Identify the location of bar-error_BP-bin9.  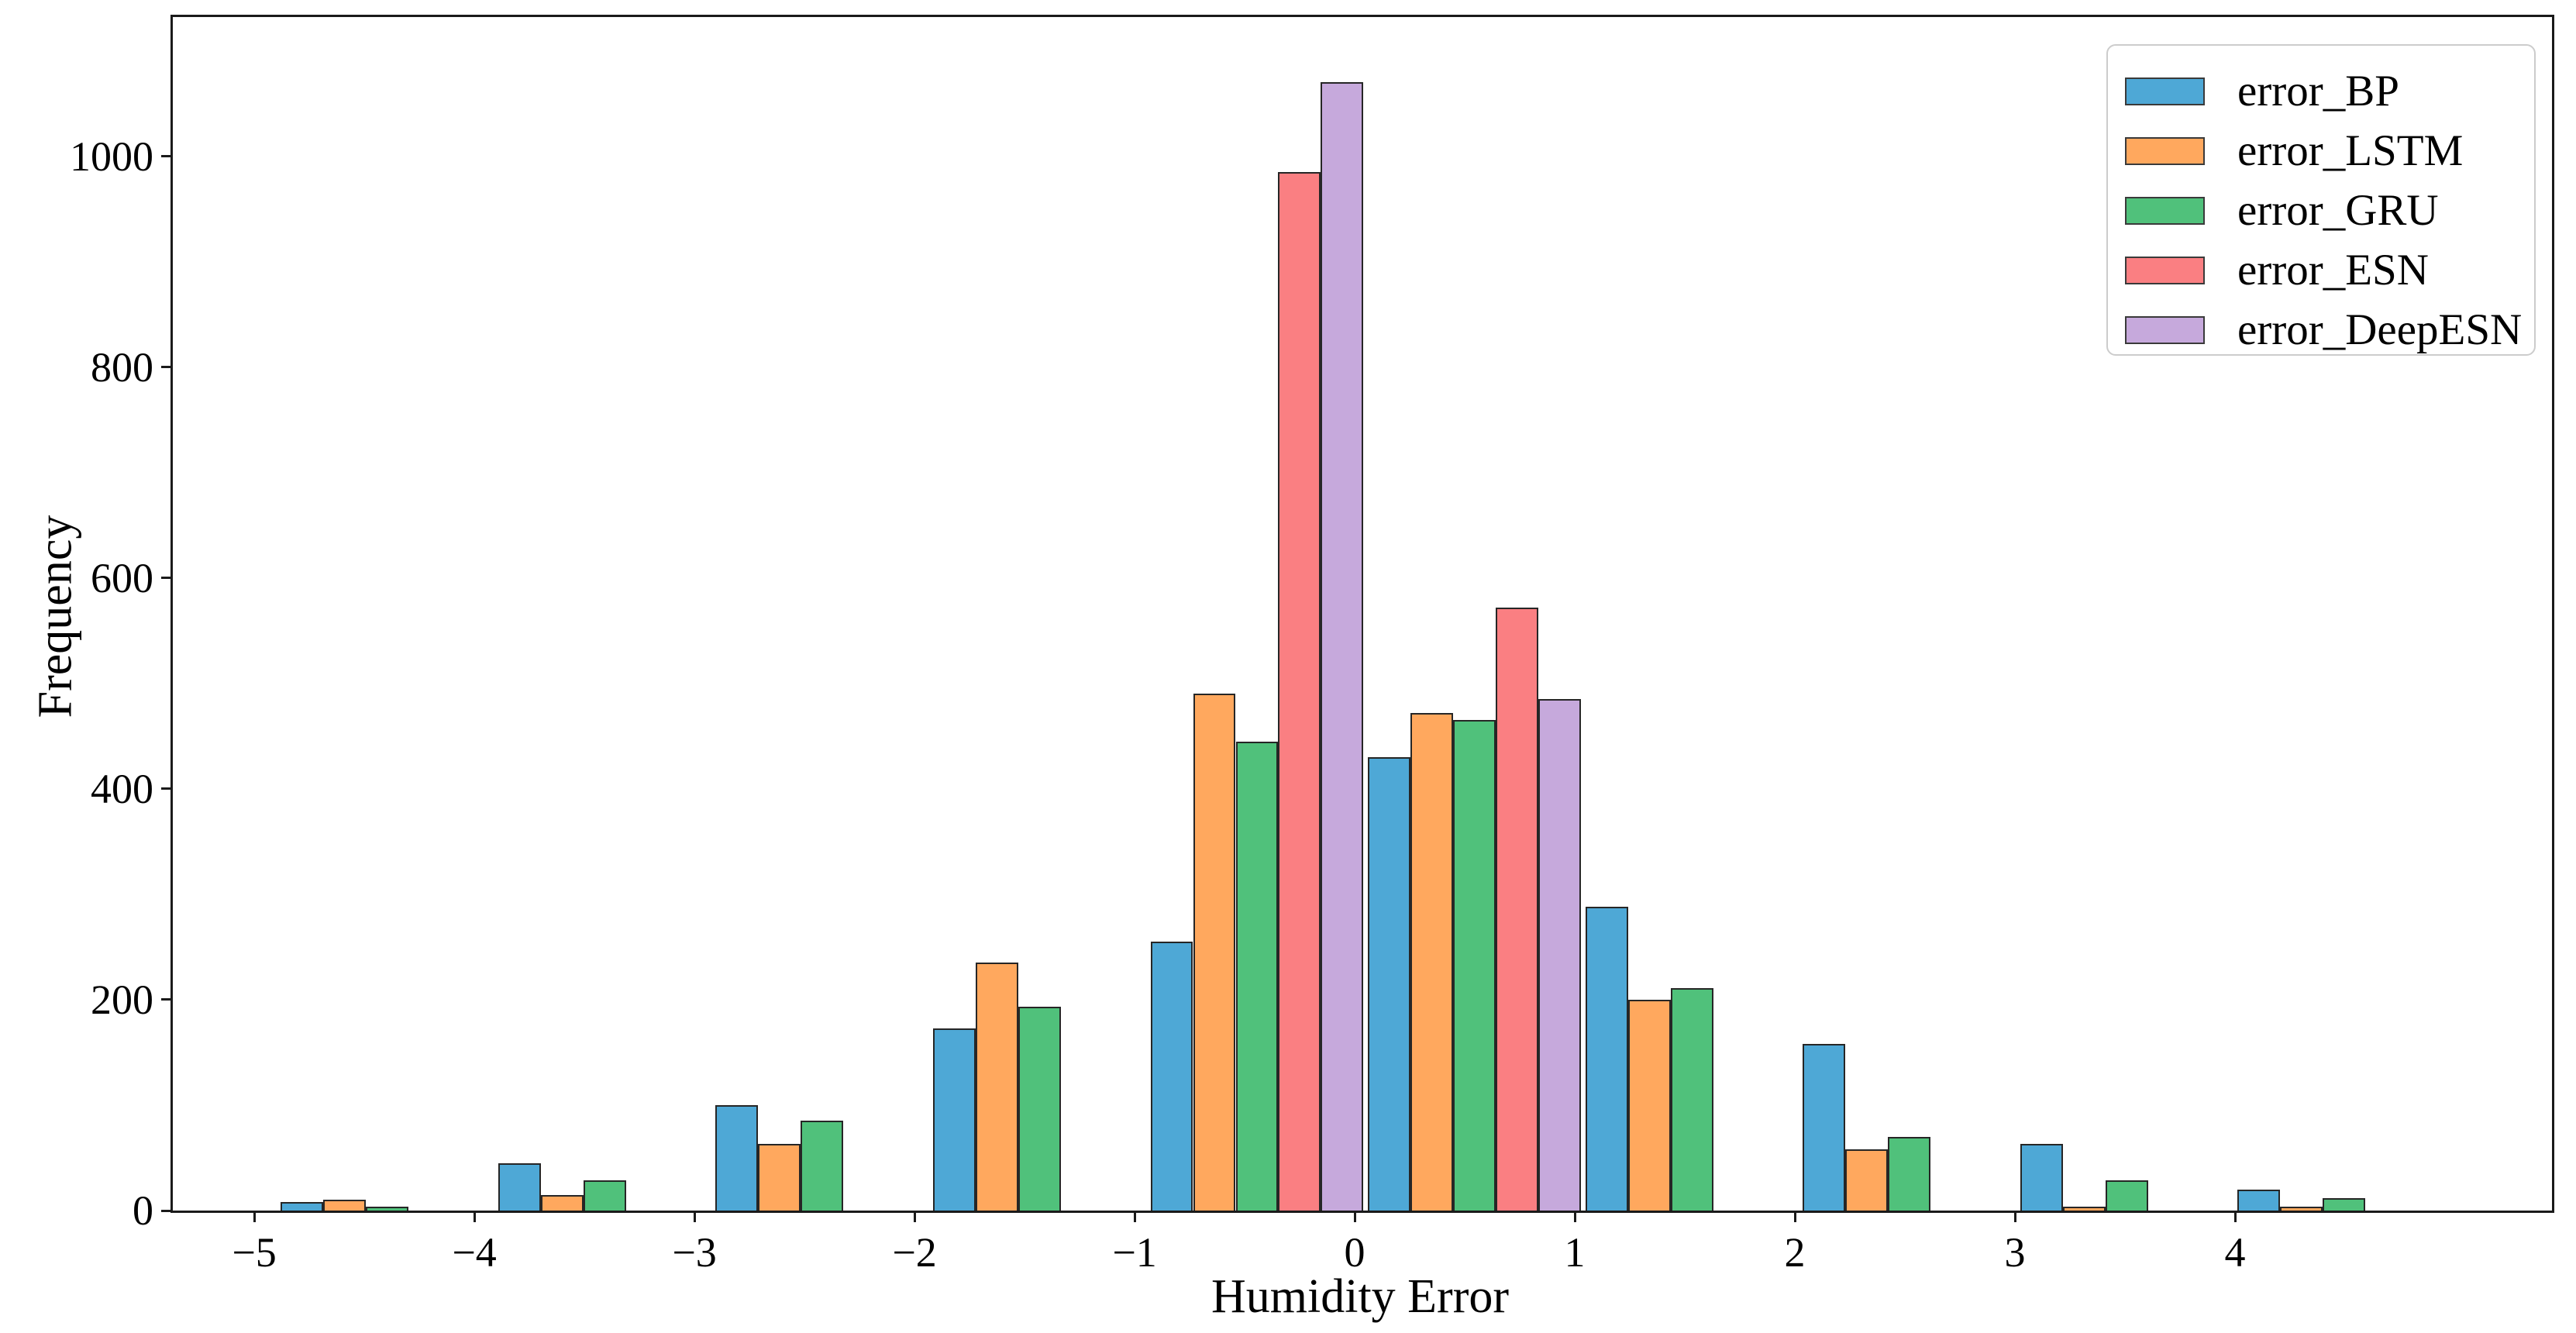
(2259, 1200).